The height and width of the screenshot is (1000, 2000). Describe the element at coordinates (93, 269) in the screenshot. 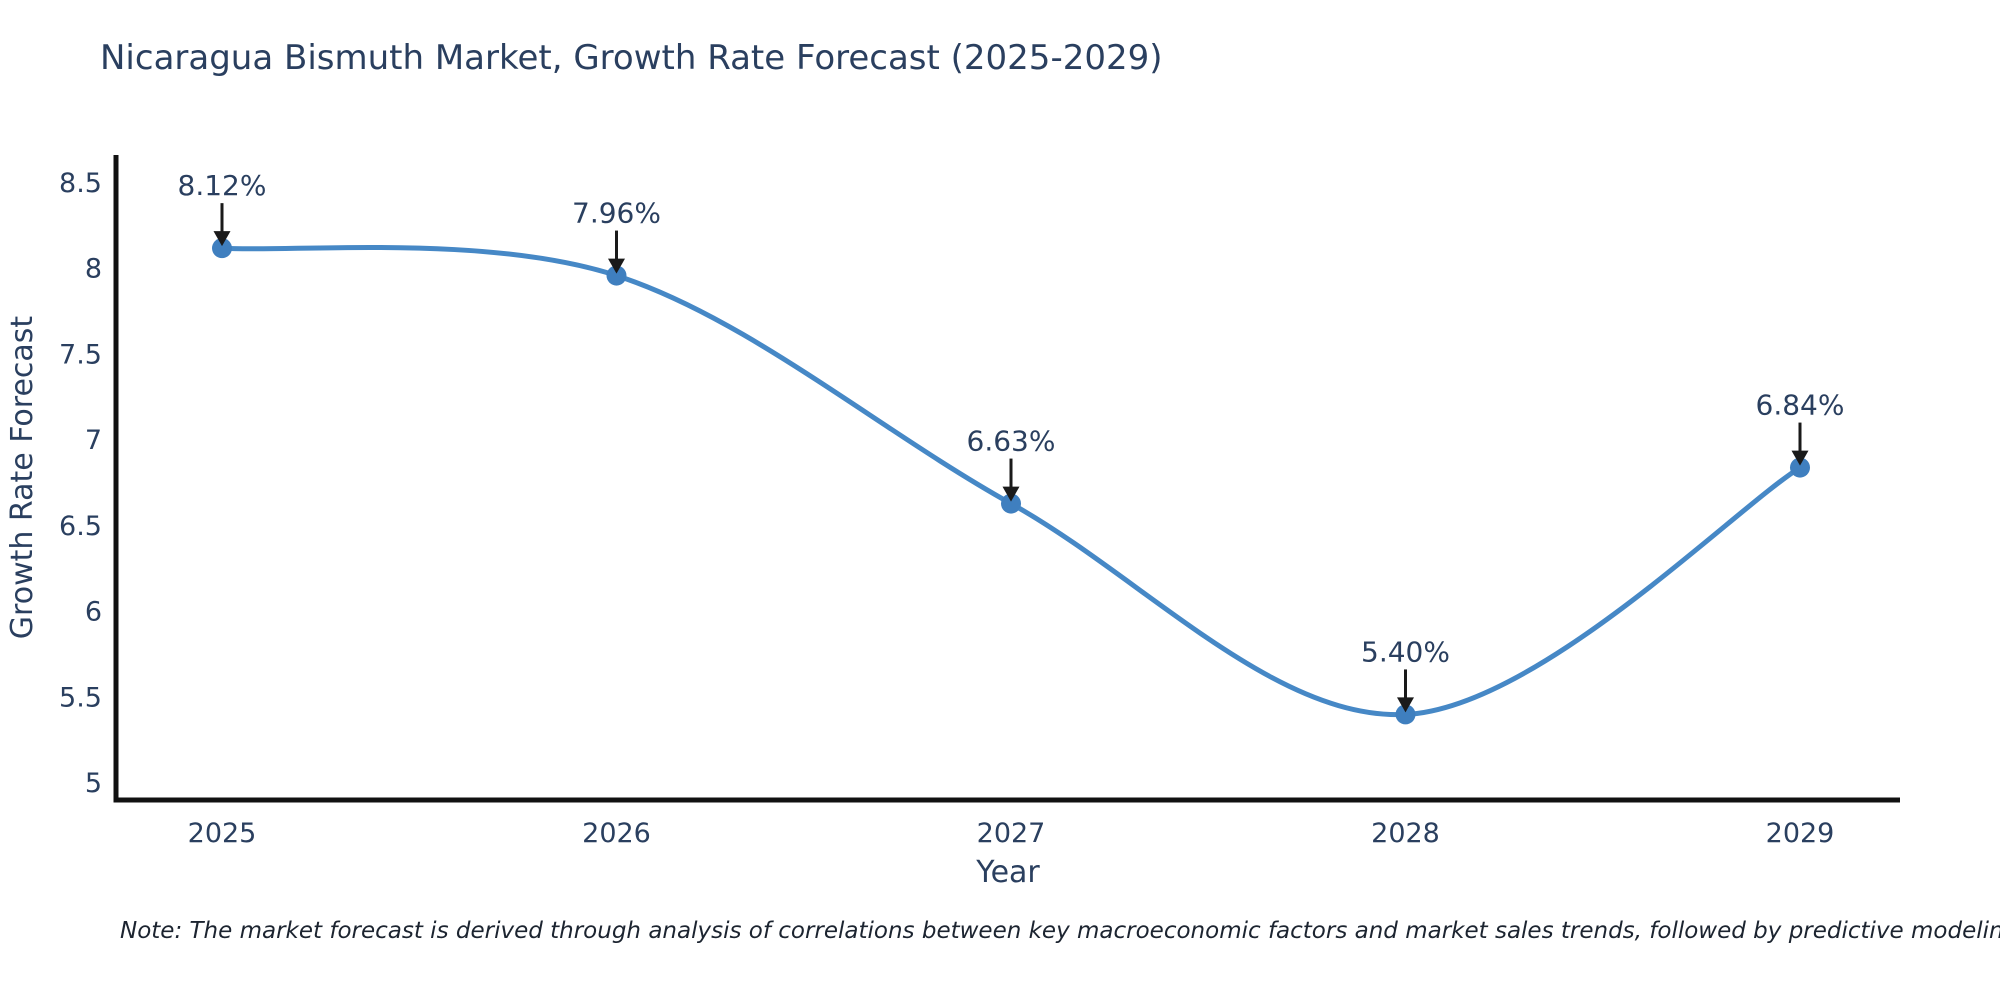

I see `y-tick-label: 8` at that location.